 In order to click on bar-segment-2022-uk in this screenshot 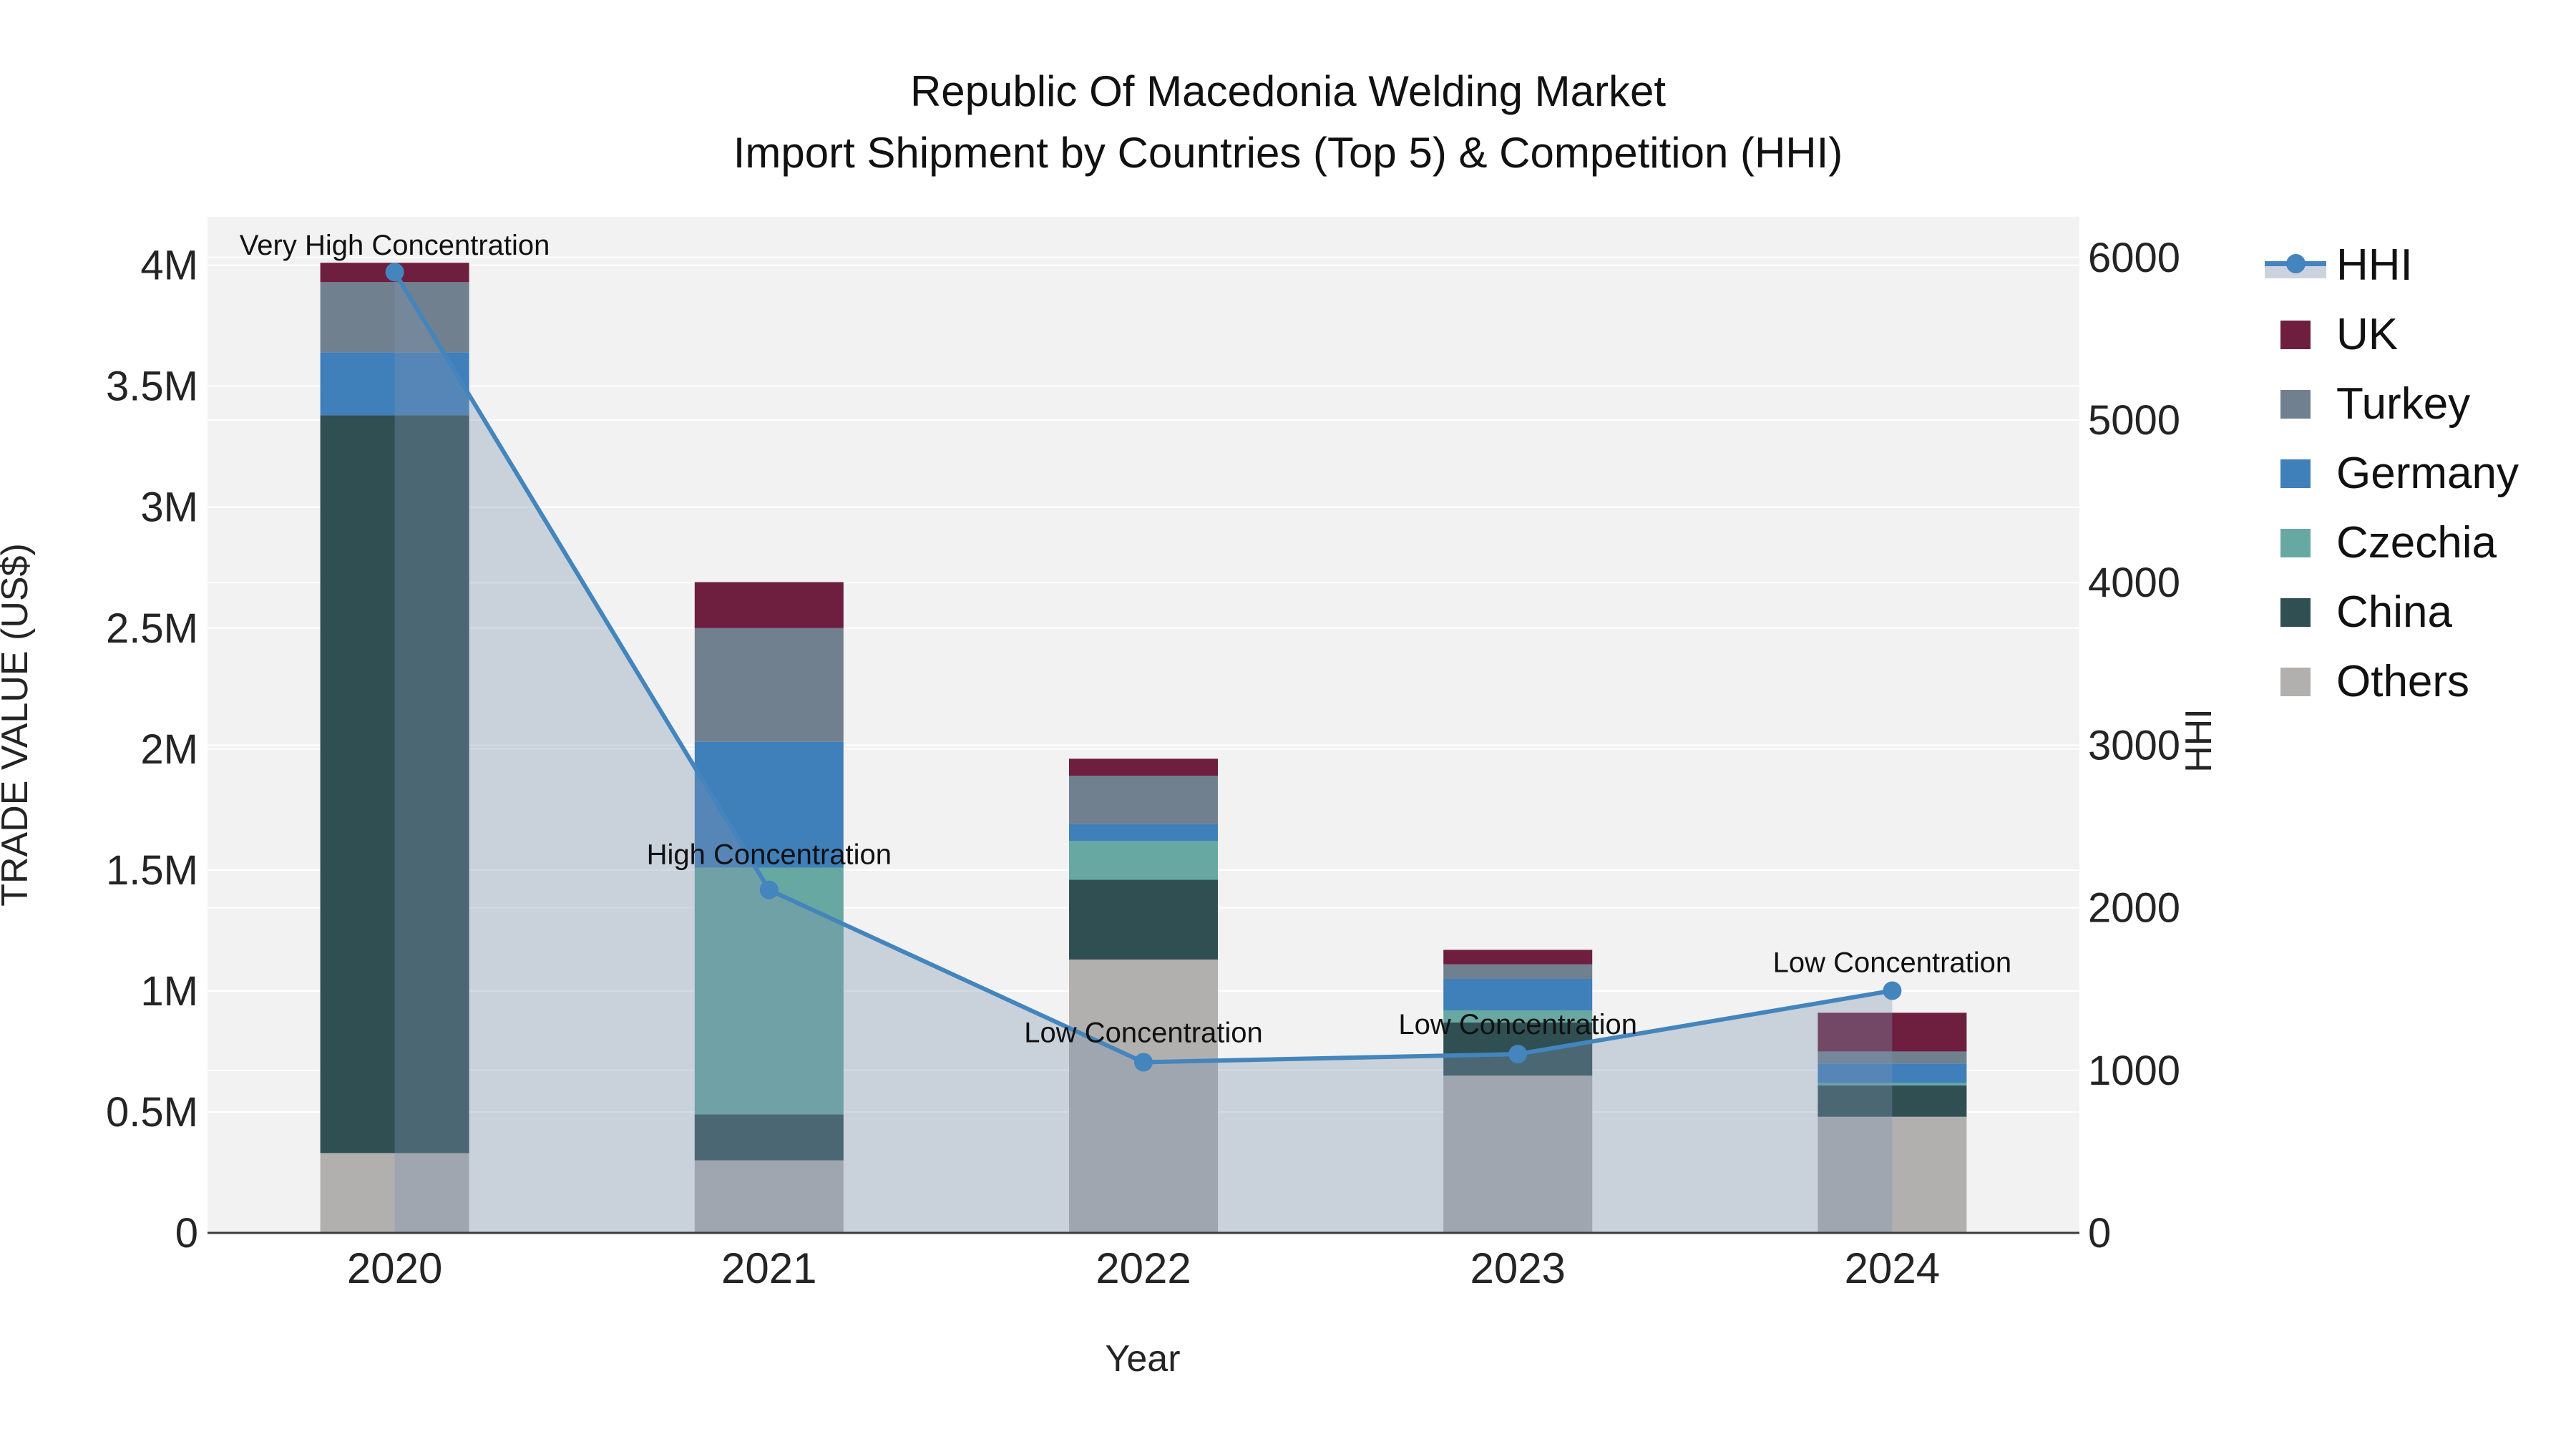, I will do `click(1143, 767)`.